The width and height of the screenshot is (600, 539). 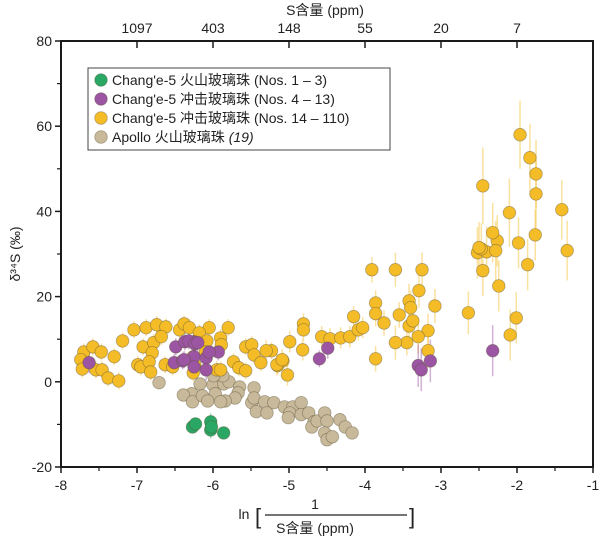 I want to click on legend-entry-label: Chang'e-5 冲击玻璃珠, so click(x=183, y=99).